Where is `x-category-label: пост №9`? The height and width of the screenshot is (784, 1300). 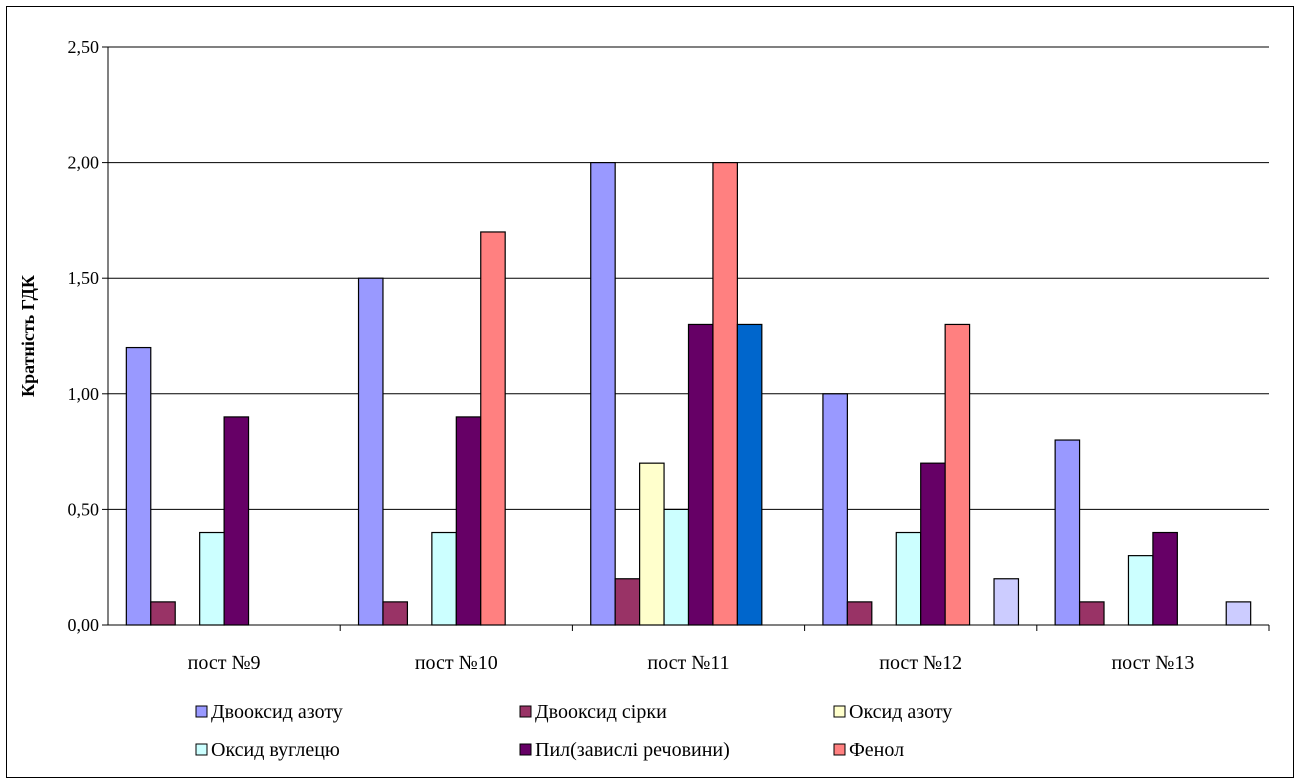
x-category-label: пост №9 is located at coordinates (224, 663).